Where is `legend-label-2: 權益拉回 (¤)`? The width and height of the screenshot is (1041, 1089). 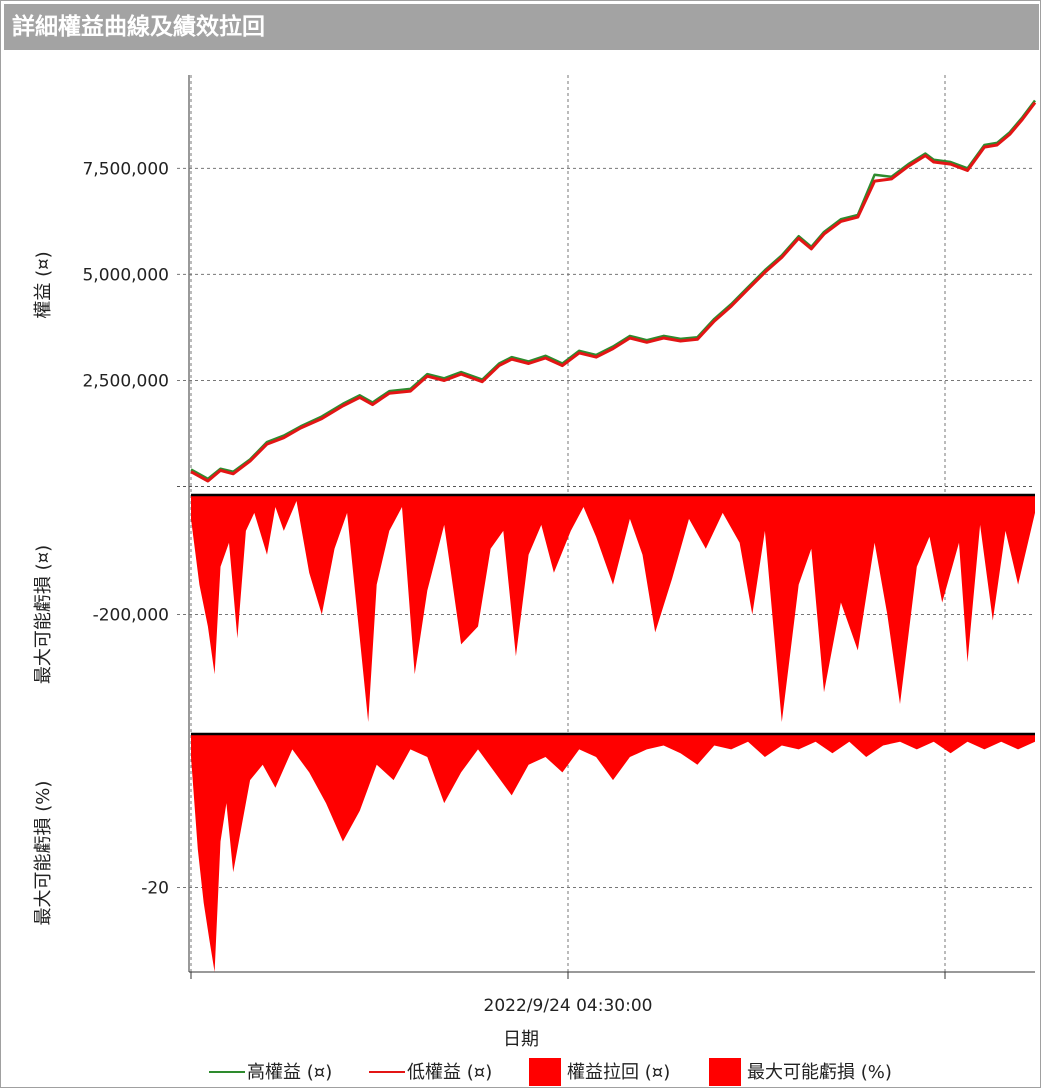
legend-label-2: 權益拉回 (¤) is located at coordinates (618, 1072).